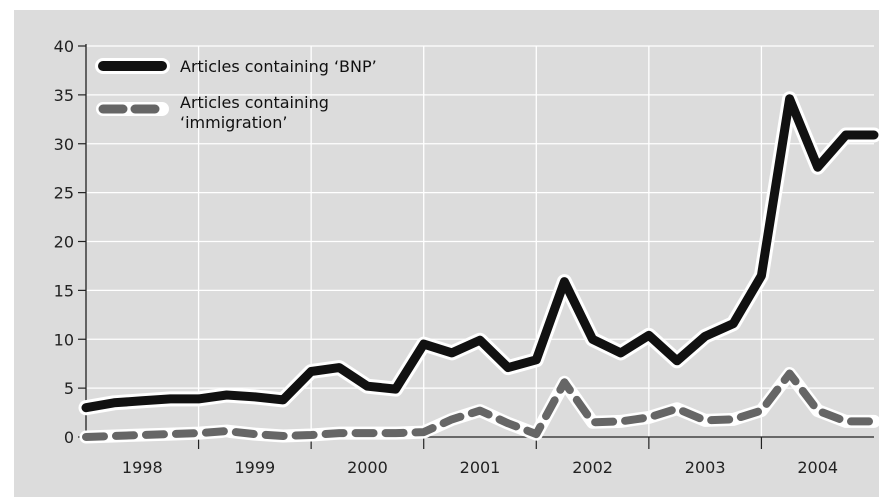  I want to click on x-axis-year-labels: 1998 1999 2000 2001 2002 2003 2004, so click(480, 467).